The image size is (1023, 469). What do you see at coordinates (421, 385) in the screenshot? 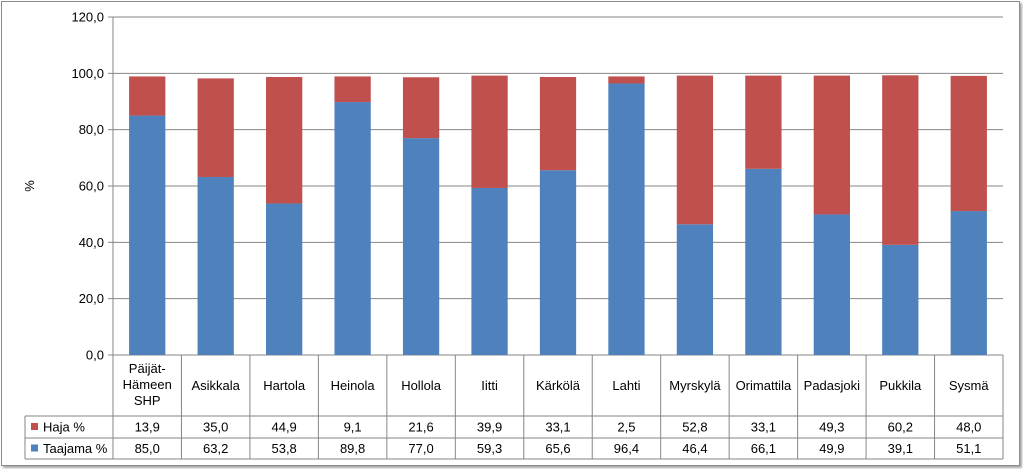
I see `category-label: Hollola` at bounding box center [421, 385].